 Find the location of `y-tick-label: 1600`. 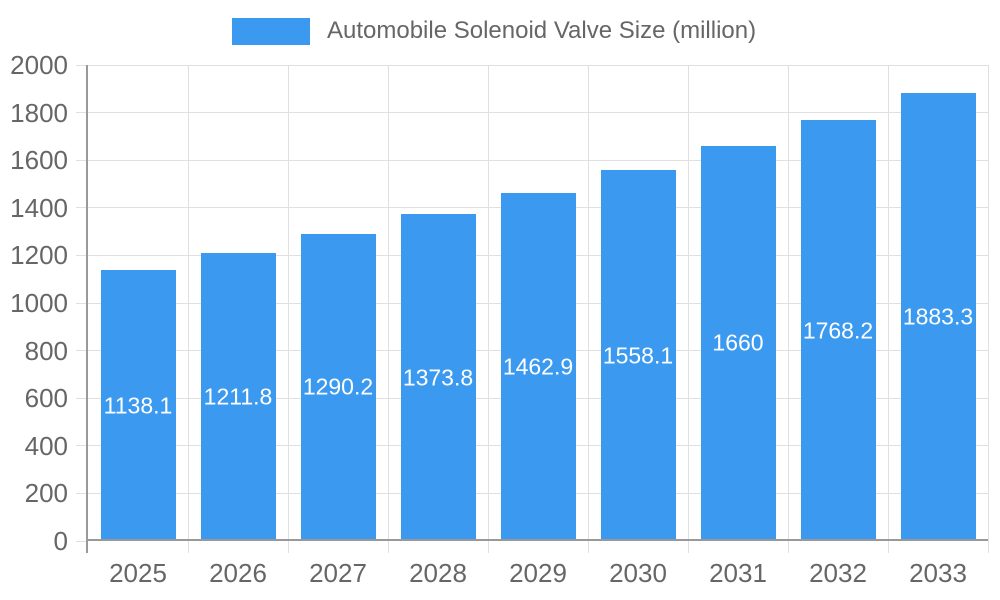

y-tick-label: 1600 is located at coordinates (39, 160).